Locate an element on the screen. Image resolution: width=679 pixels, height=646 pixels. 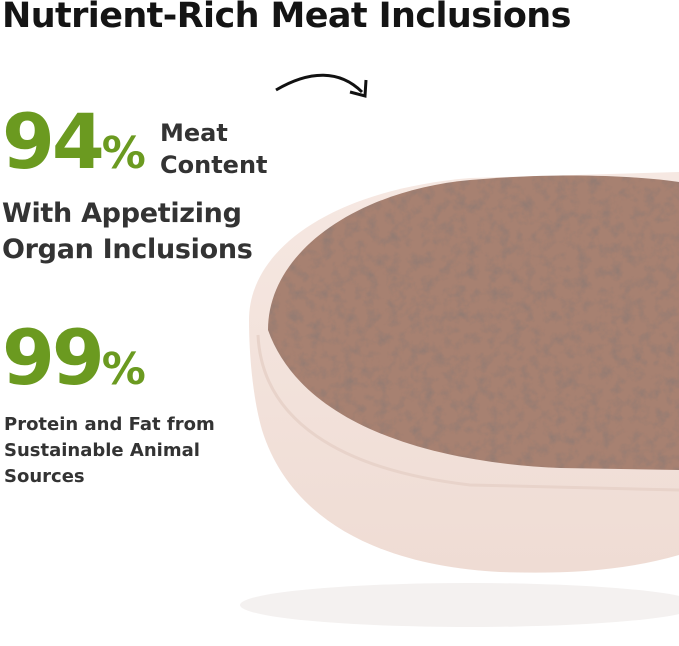
description-line: With Appetizing is located at coordinates (122, 213).